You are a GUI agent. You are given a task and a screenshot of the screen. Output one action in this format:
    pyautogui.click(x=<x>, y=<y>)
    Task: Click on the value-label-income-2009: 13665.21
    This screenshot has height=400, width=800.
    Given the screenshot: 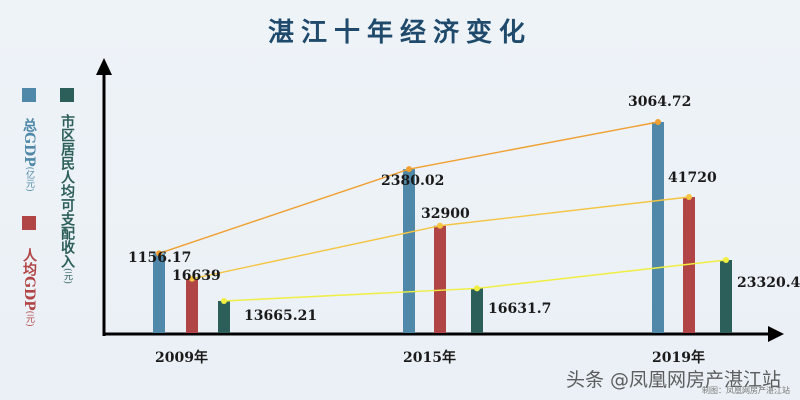 What is the action you would take?
    pyautogui.click(x=281, y=316)
    